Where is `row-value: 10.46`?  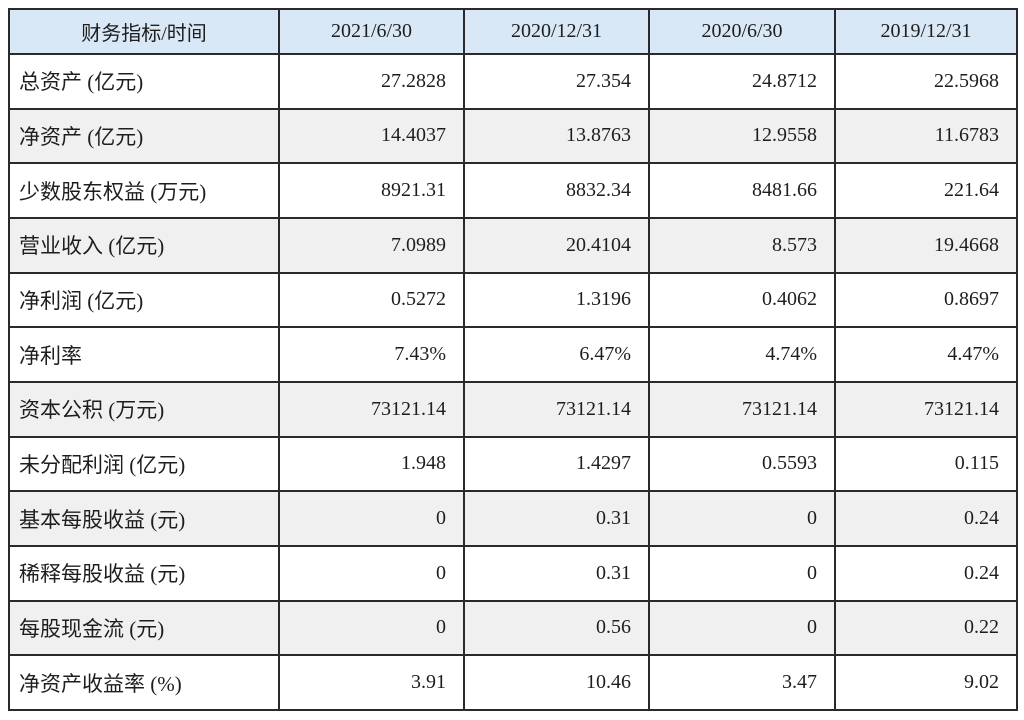
row-value: 10.46 is located at coordinates (556, 682).